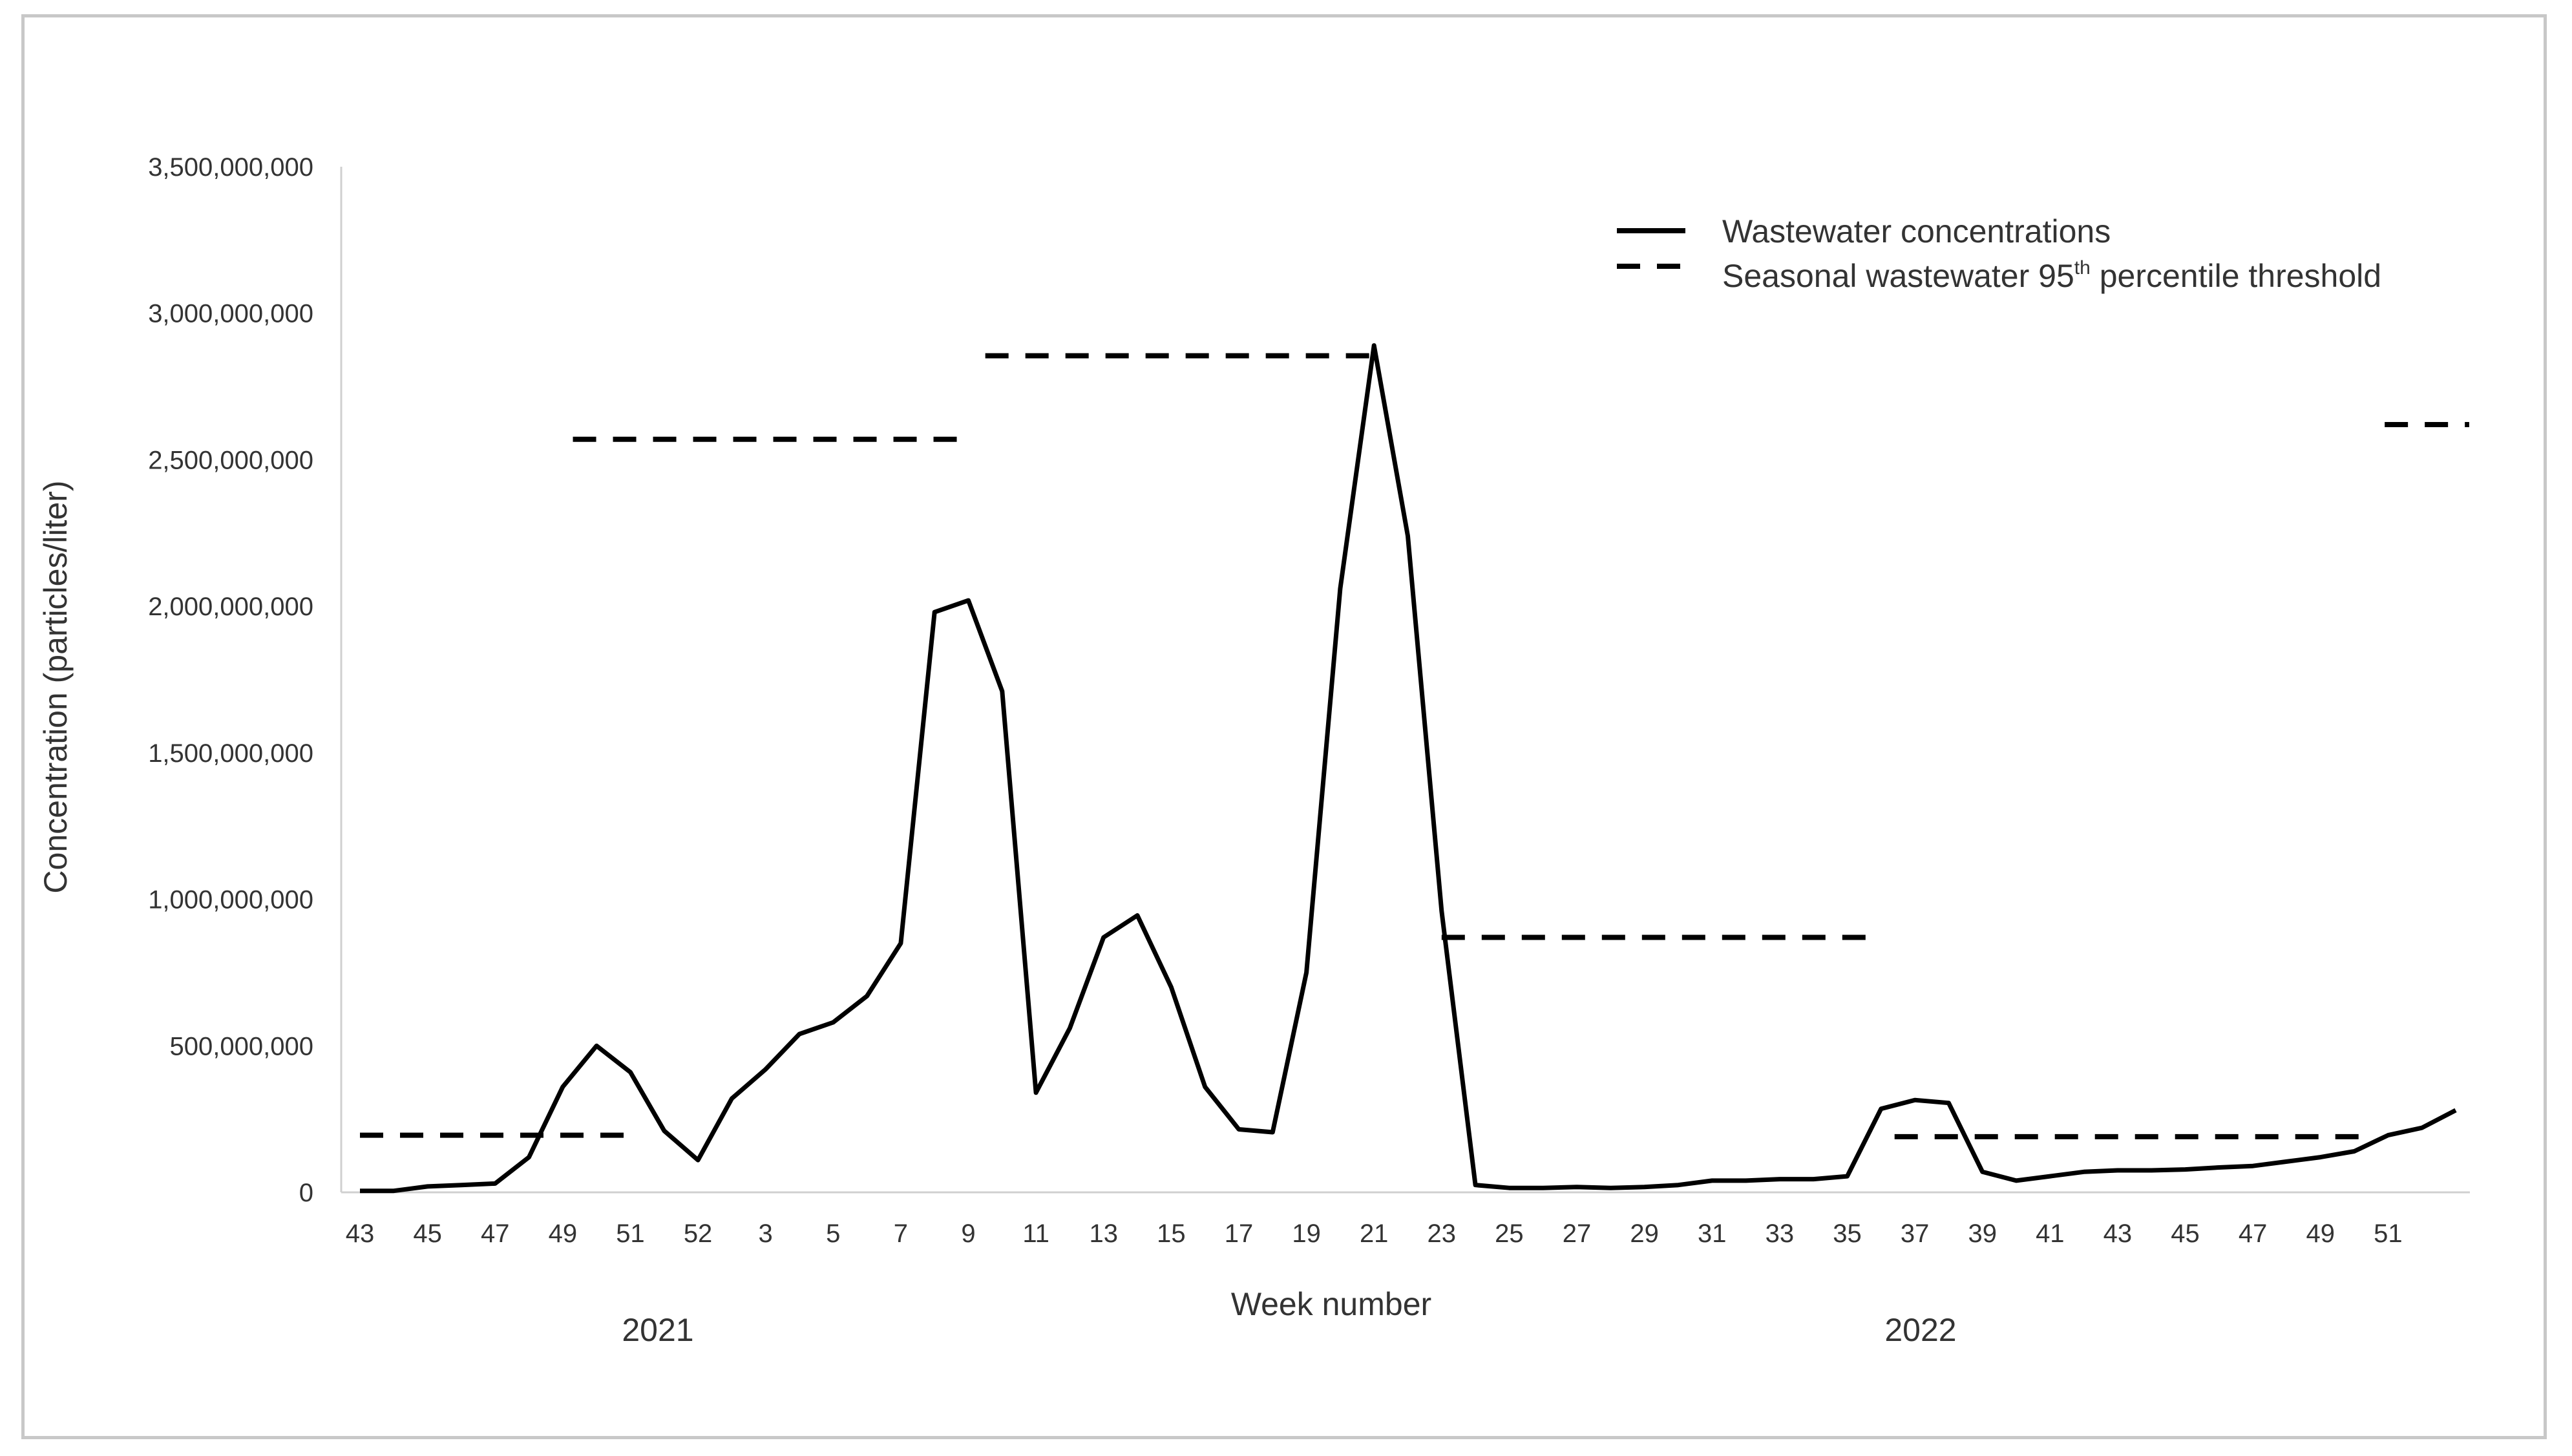 This screenshot has height=1456, width=2572. Describe the element at coordinates (230, 753) in the screenshot. I see `y-tick-label: 1,500,000,000` at that location.